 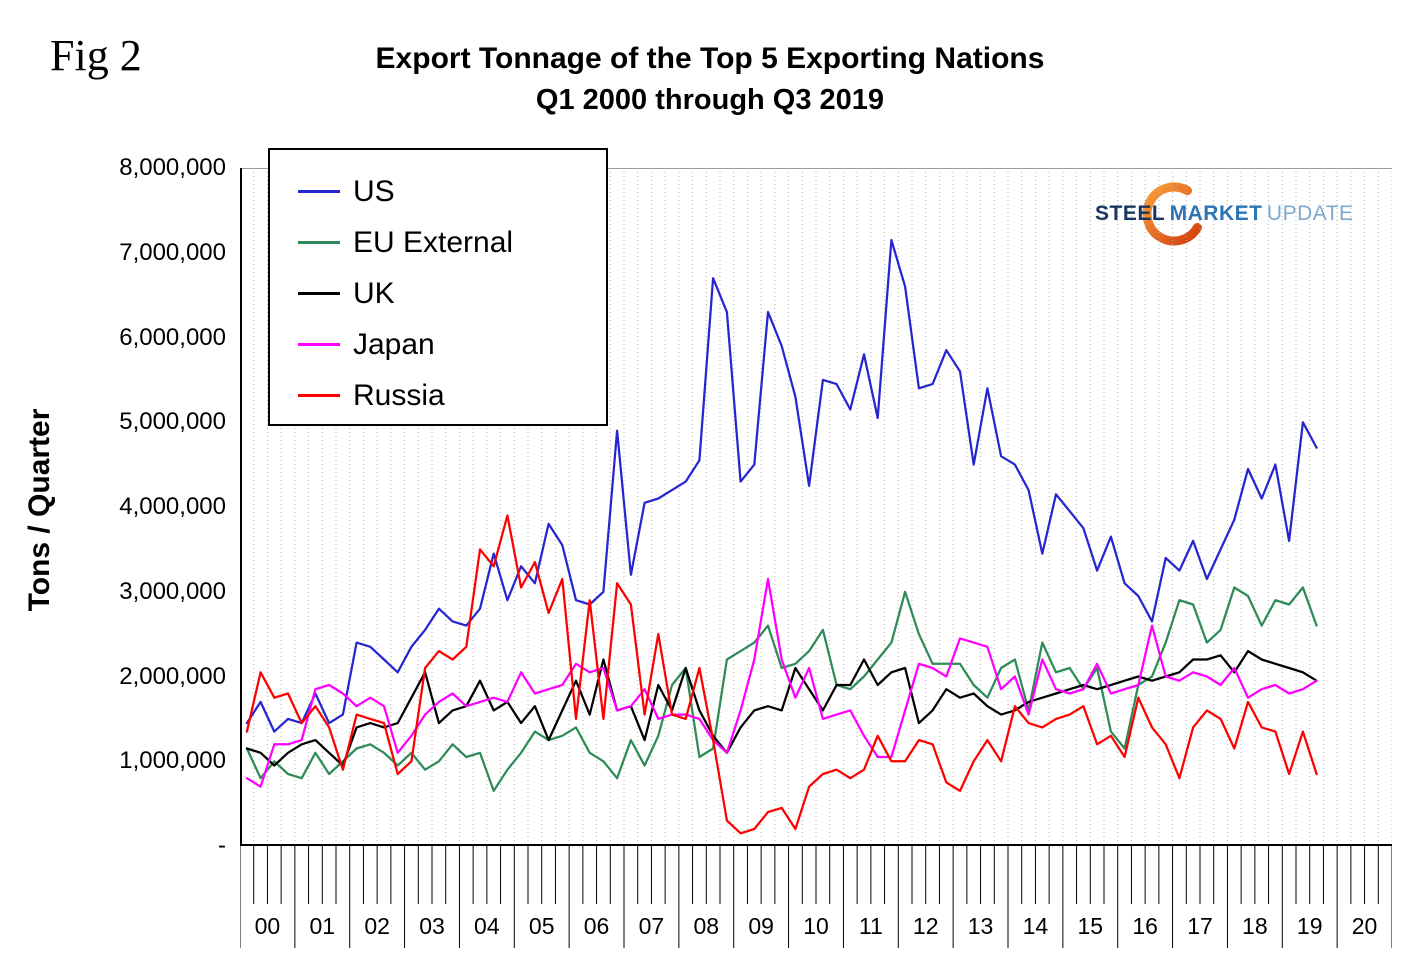 What do you see at coordinates (1216, 213) in the screenshot?
I see `logo-word-market: MARKET` at bounding box center [1216, 213].